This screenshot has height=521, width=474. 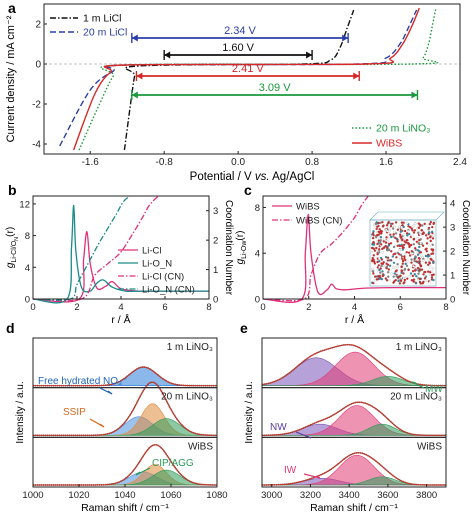 I want to click on peak-annotation: IW, so click(x=290, y=470).